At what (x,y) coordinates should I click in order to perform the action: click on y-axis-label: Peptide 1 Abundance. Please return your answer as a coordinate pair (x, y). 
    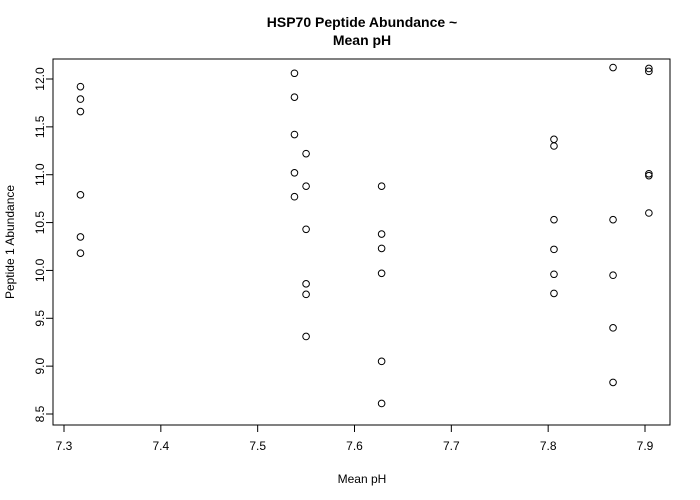
    Looking at the image, I should click on (10, 242).